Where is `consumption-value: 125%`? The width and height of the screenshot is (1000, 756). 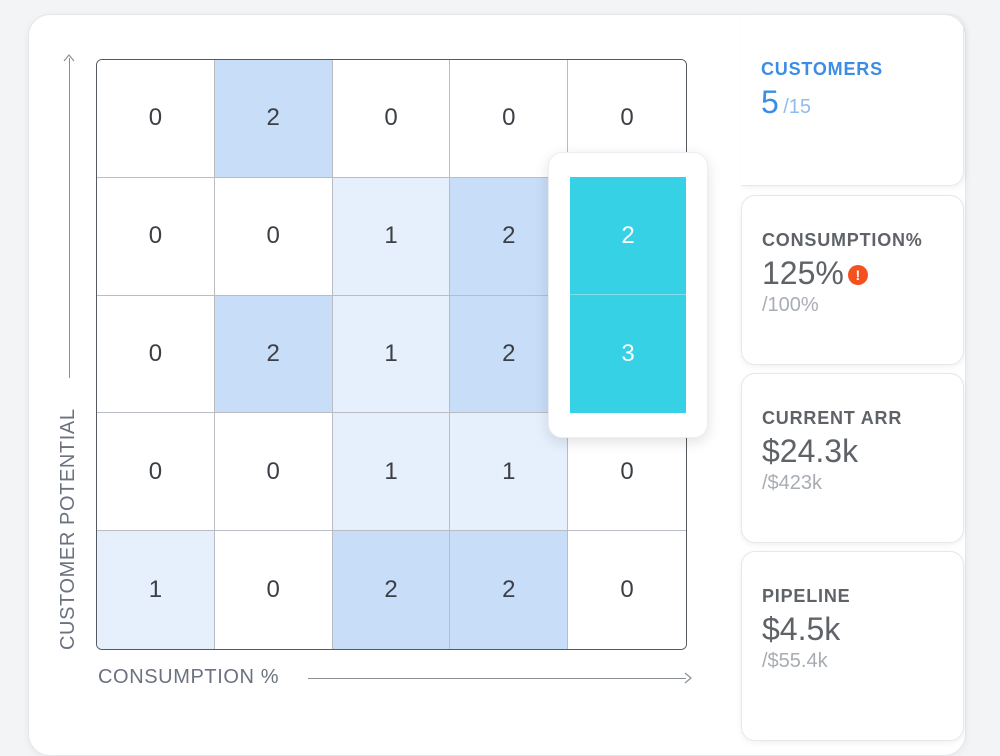 consumption-value: 125% is located at coordinates (803, 273).